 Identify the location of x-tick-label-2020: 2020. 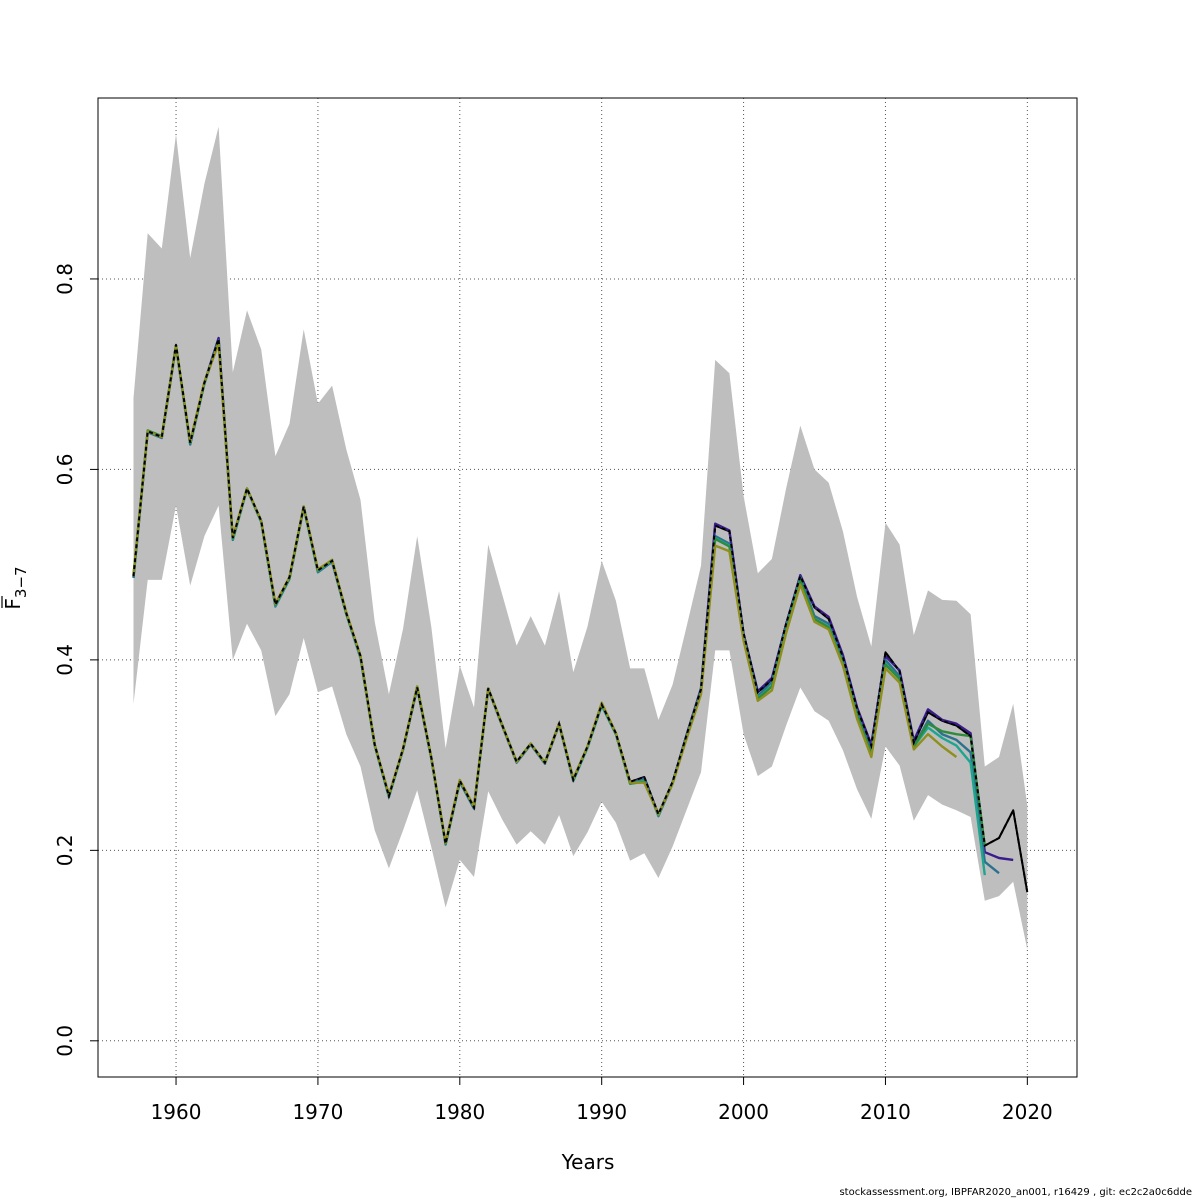
(1027, 1112).